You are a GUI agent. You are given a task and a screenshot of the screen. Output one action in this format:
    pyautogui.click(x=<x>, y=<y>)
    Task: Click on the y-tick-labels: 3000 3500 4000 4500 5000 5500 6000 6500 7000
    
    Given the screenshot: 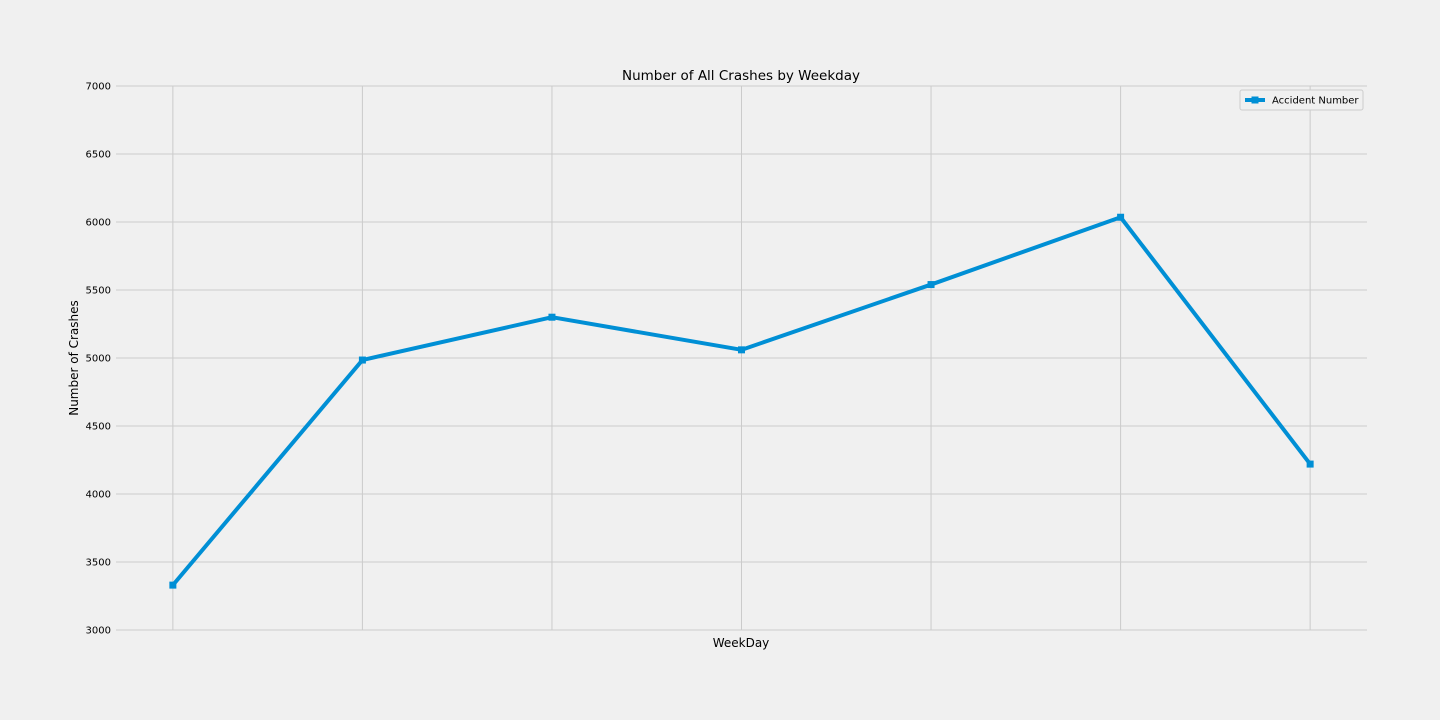 What is the action you would take?
    pyautogui.click(x=98, y=359)
    